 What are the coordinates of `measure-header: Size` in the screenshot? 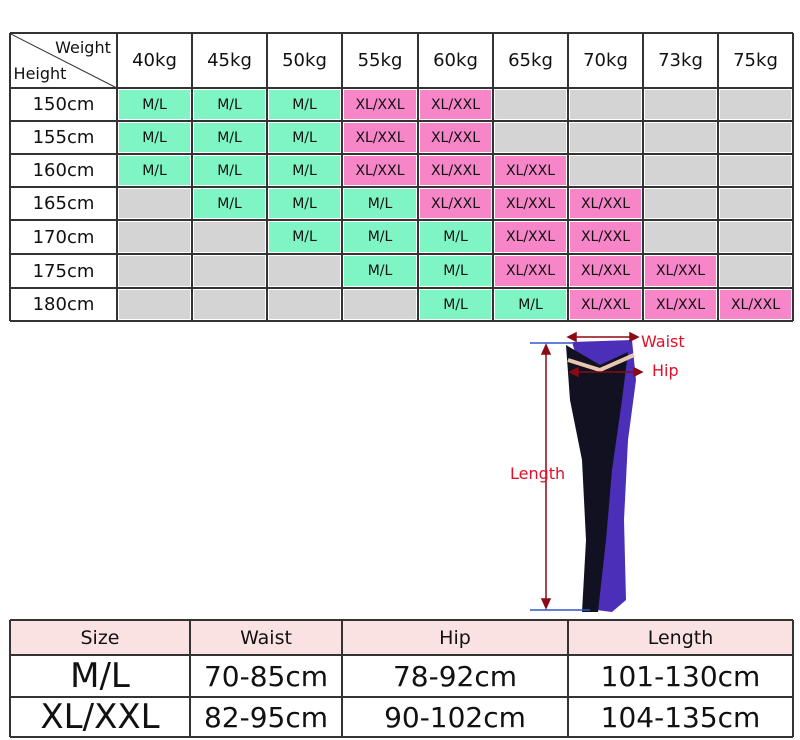 It's located at (100, 637).